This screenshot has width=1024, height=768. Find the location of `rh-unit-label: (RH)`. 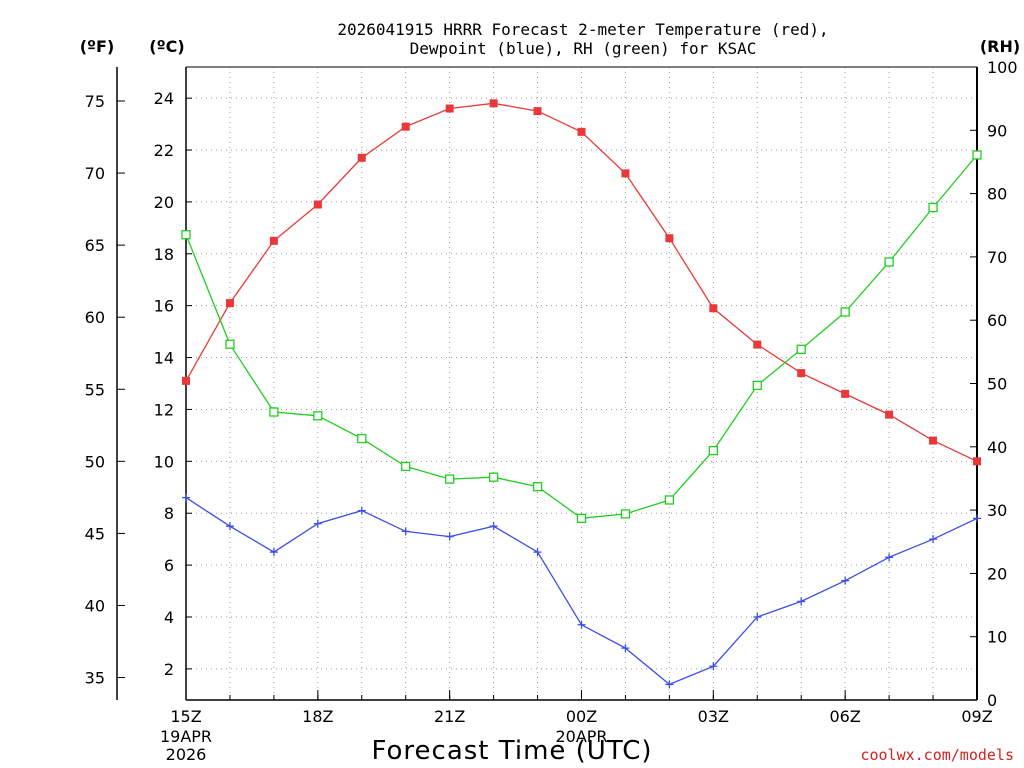

rh-unit-label: (RH) is located at coordinates (1000, 46).